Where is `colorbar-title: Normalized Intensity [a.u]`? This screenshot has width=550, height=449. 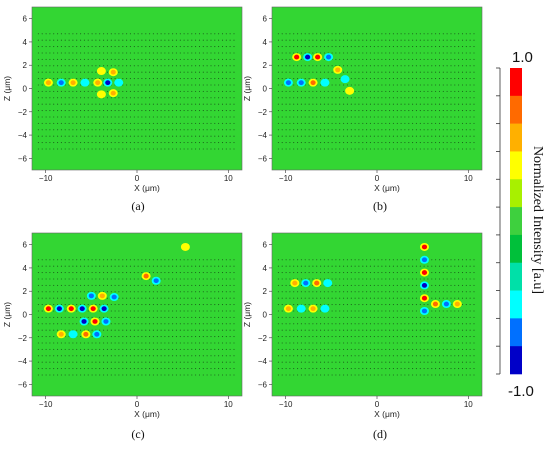 colorbar-title: Normalized Intensity [a.u] is located at coordinates (537, 220).